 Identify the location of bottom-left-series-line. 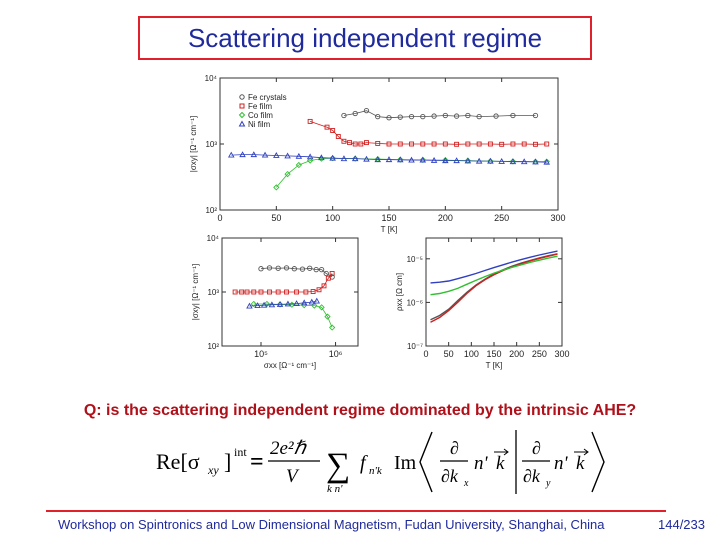
(283, 303).